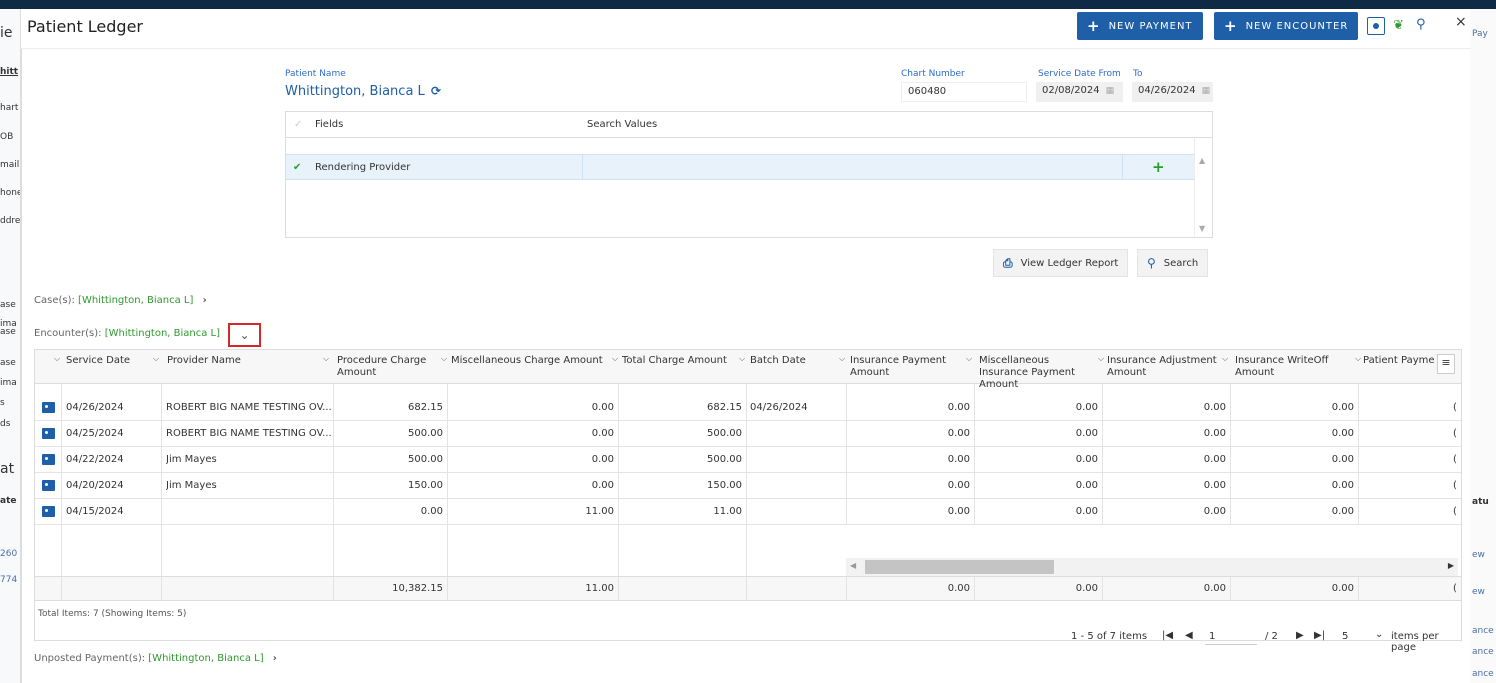 The width and height of the screenshot is (1496, 683). Describe the element at coordinates (1158, 167) in the screenshot. I see `add-filter-icon: +` at that location.